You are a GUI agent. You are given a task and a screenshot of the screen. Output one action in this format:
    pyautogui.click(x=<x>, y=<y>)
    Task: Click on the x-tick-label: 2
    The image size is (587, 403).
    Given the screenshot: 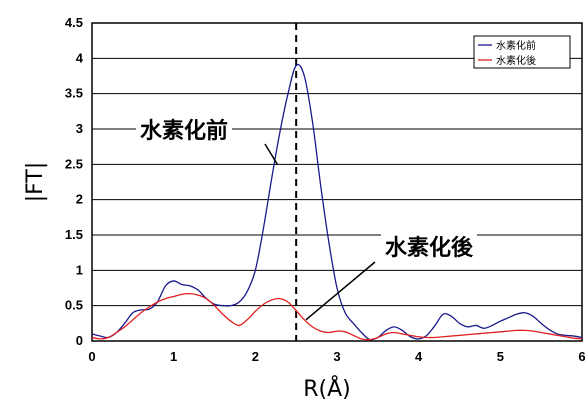 What is the action you would take?
    pyautogui.click(x=255, y=356)
    